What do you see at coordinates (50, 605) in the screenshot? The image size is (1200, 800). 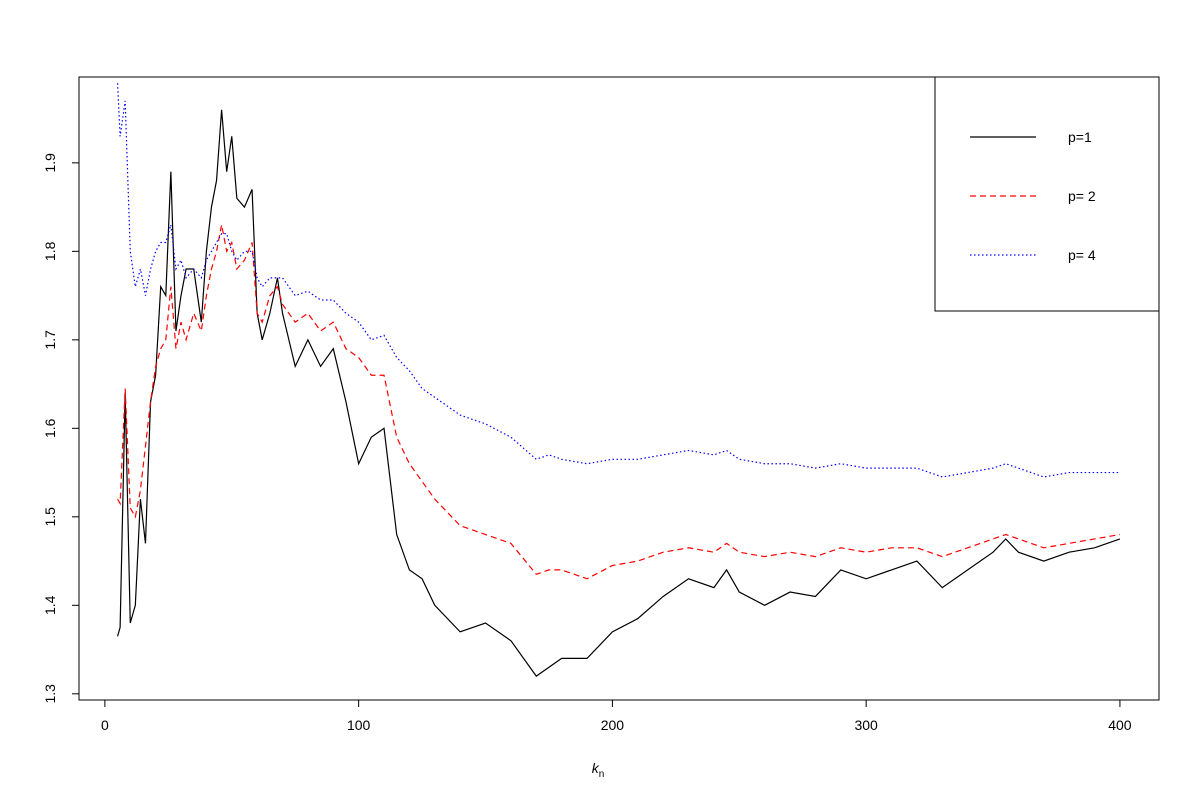 I see `y-tick-label: 1.4` at bounding box center [50, 605].